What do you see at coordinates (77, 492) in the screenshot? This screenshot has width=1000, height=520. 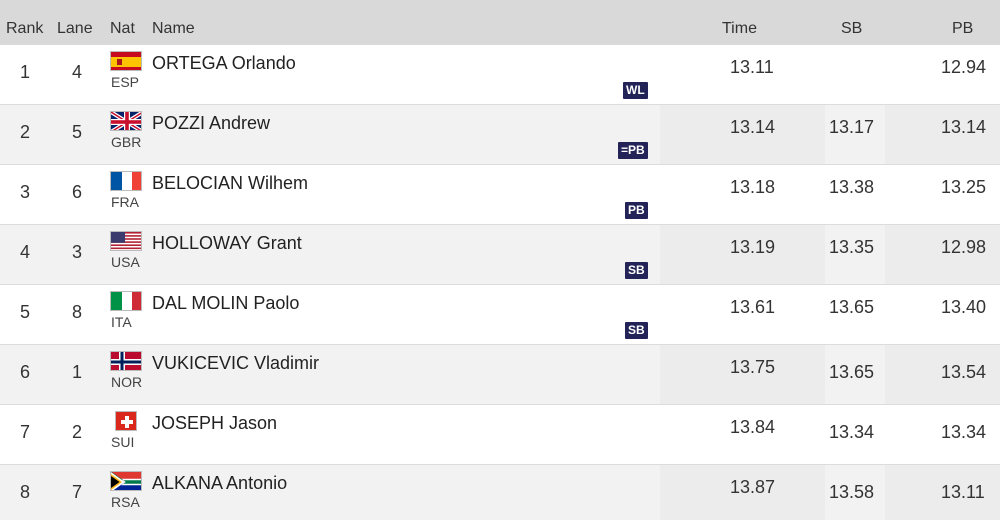 I see `lane-cell: 7` at bounding box center [77, 492].